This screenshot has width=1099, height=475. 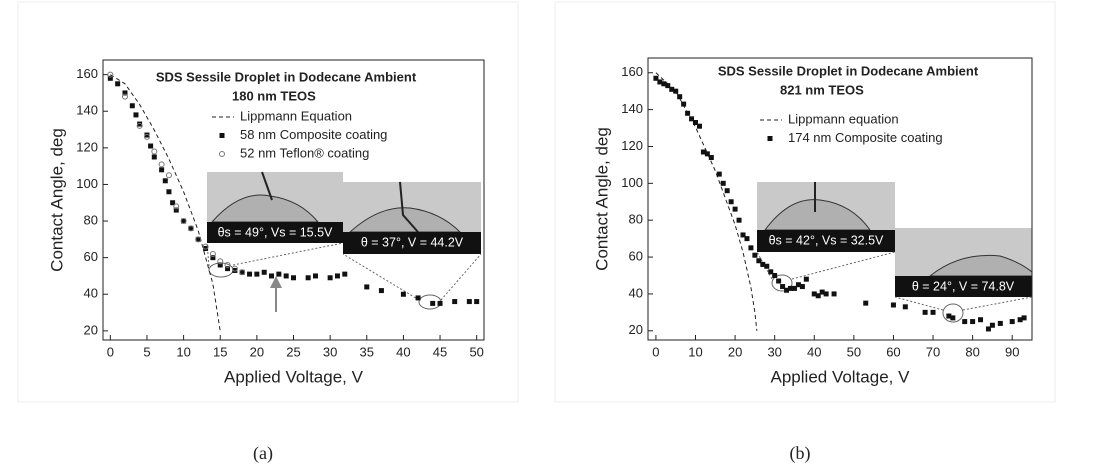 What do you see at coordinates (274, 95) in the screenshot?
I see `chart-subtitle: 180 nm TEOS` at bounding box center [274, 95].